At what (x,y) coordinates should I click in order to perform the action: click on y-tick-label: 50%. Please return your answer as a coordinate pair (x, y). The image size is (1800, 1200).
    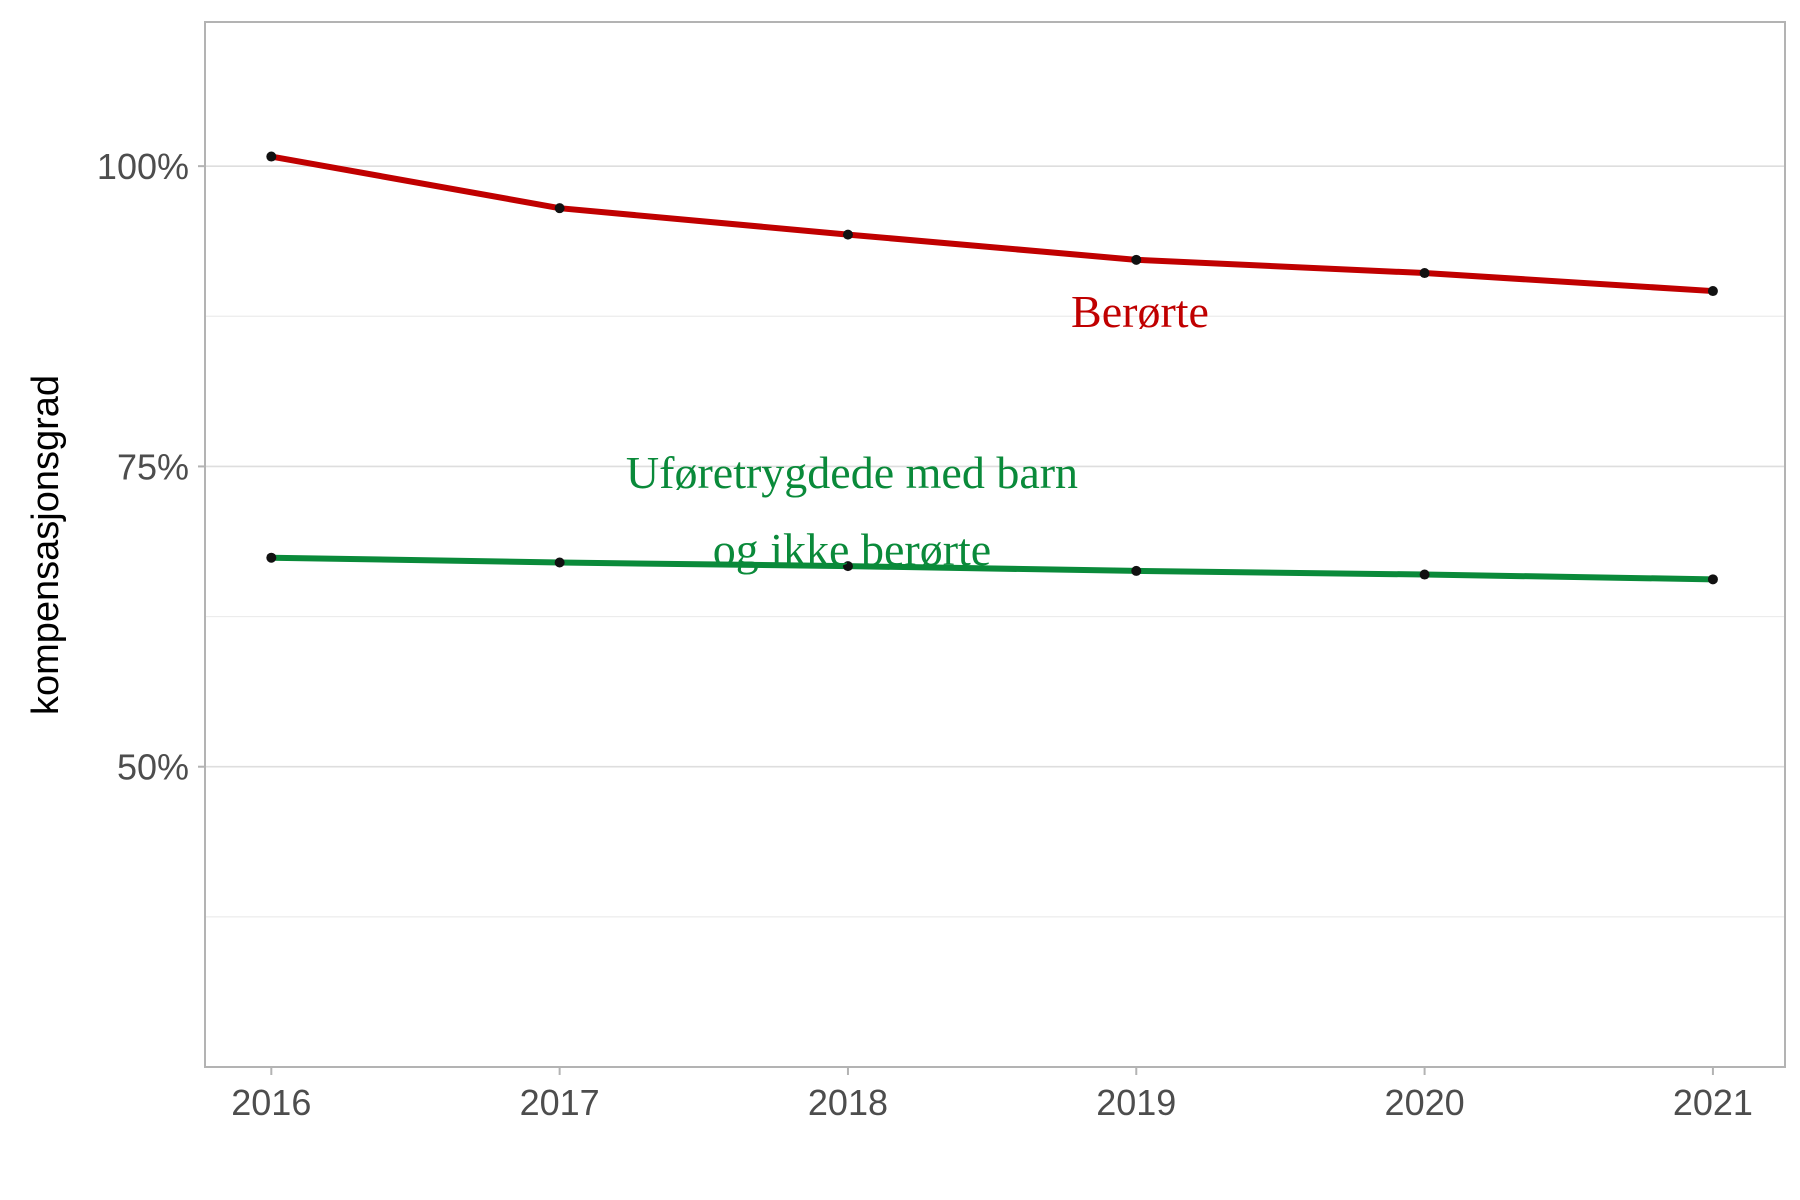
    Looking at the image, I should click on (153, 767).